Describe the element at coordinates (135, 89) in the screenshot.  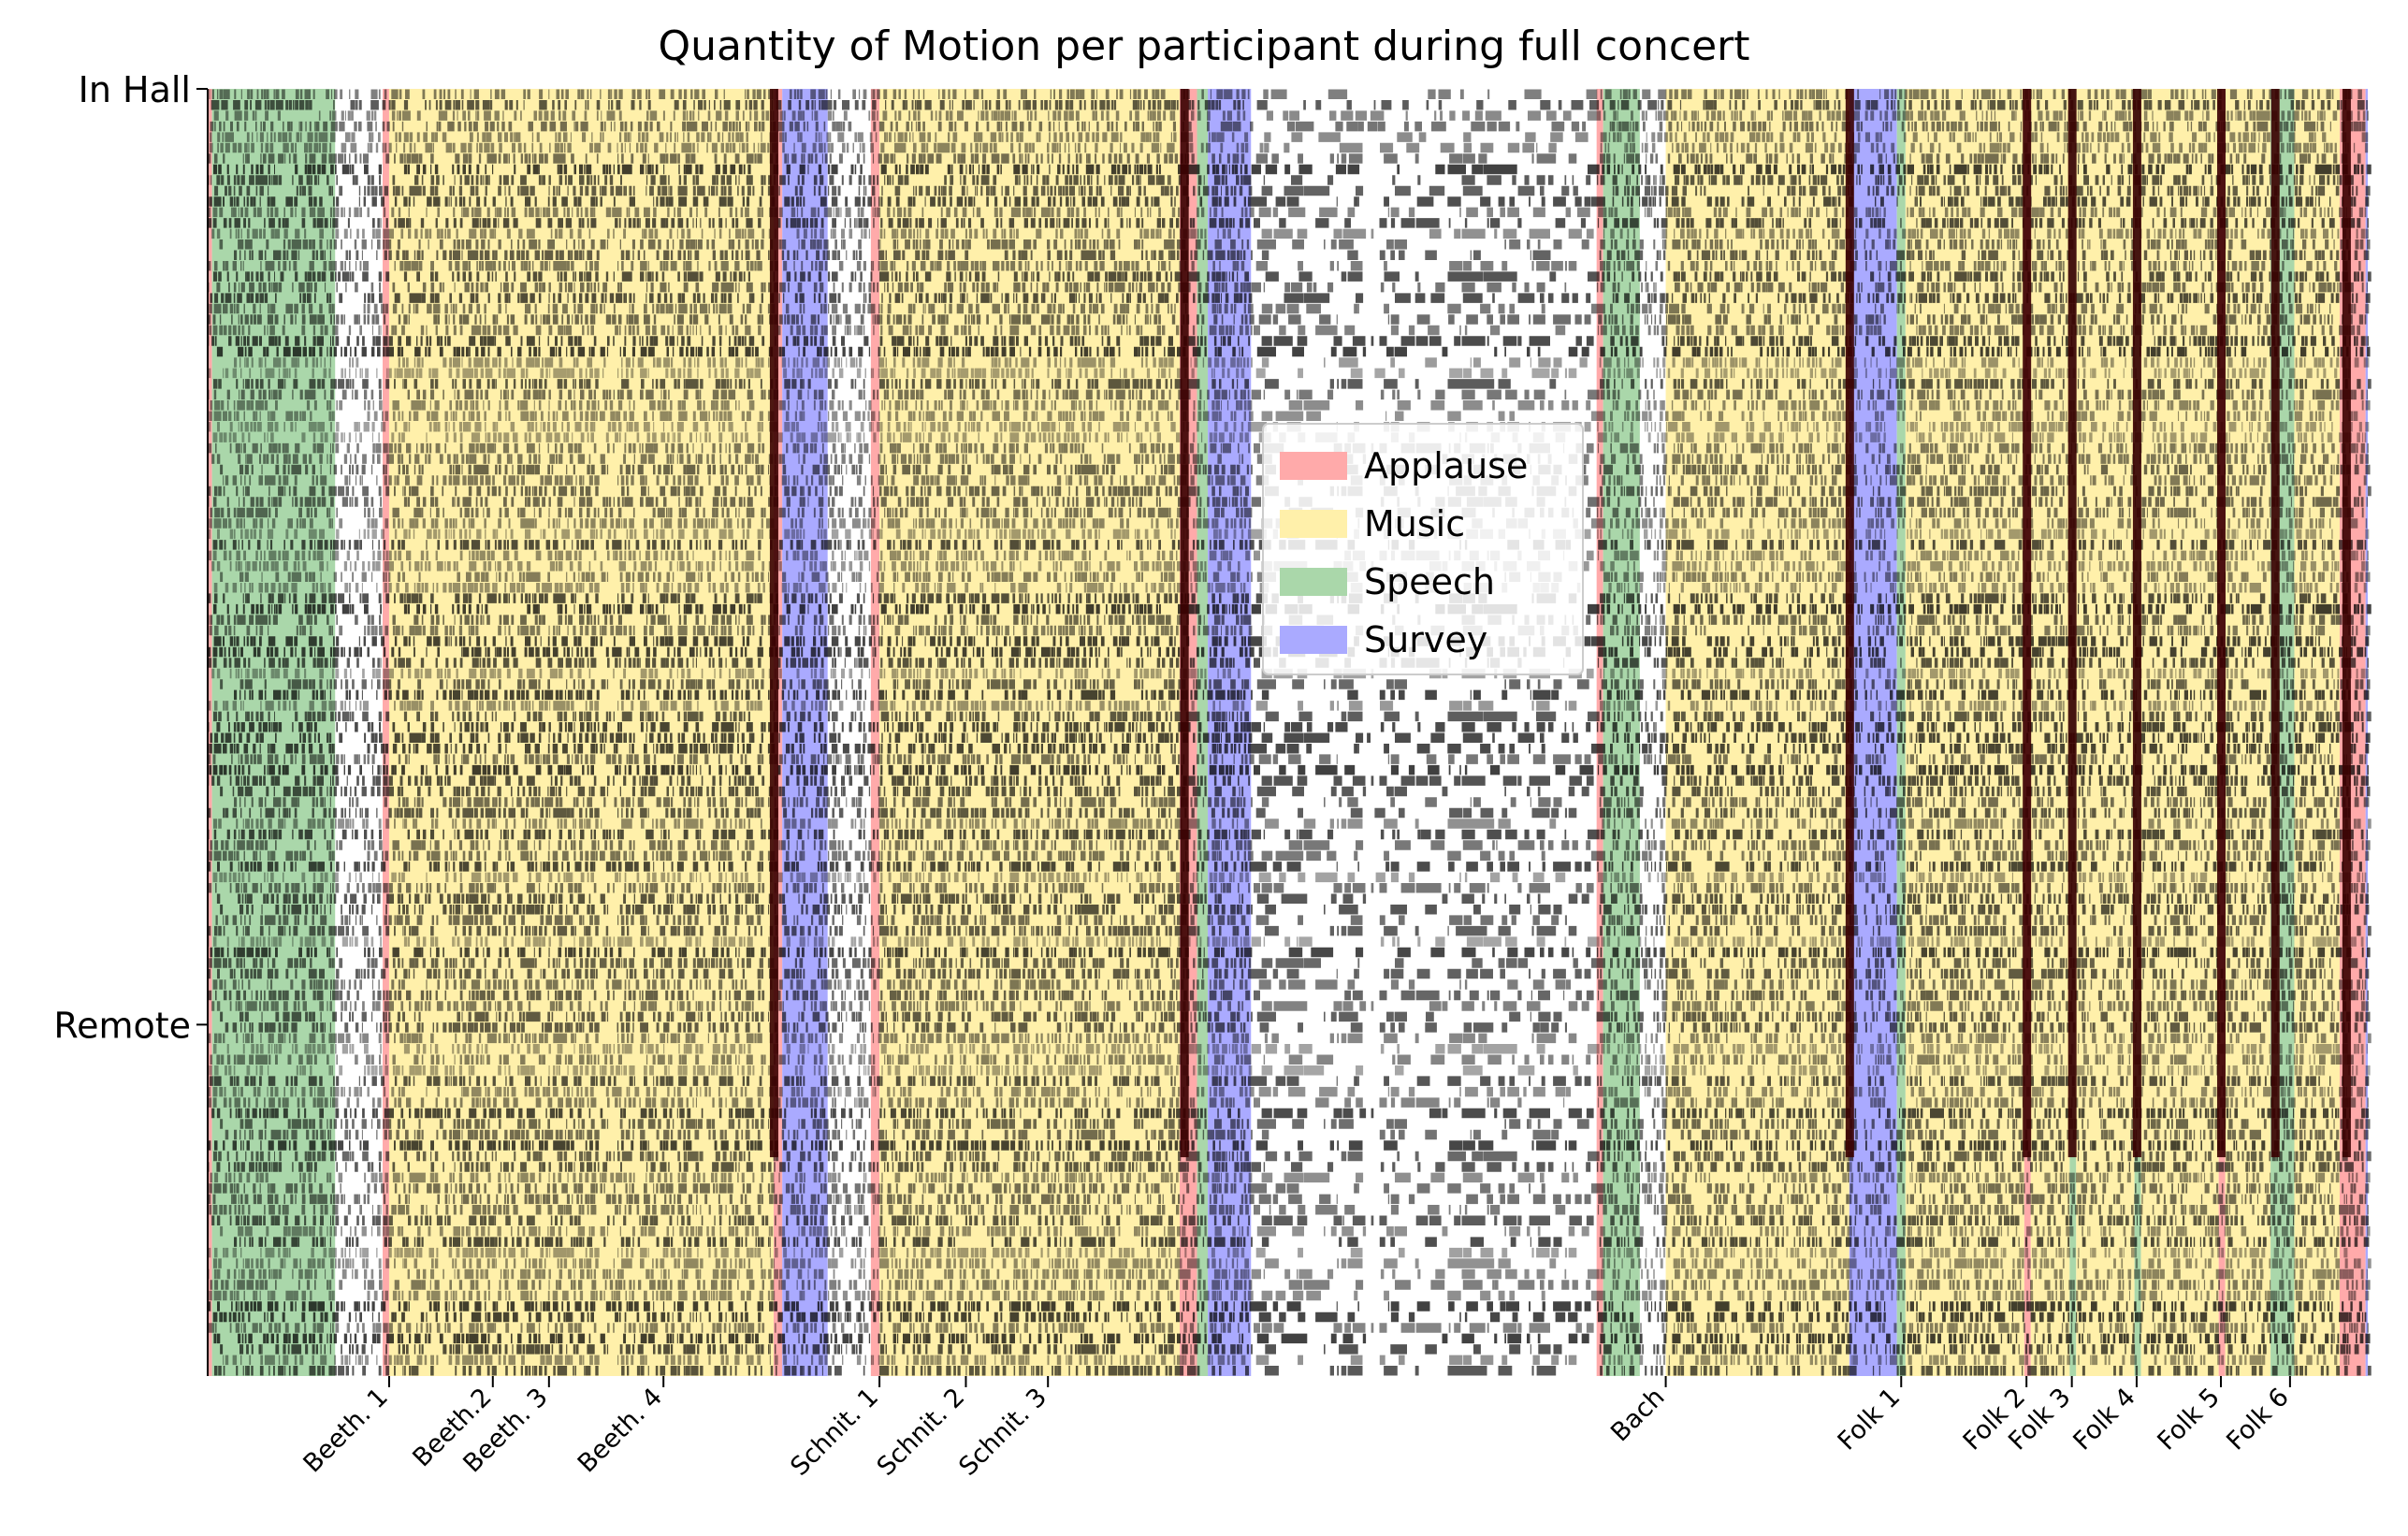
I see `y-tick-label: In Hall` at that location.